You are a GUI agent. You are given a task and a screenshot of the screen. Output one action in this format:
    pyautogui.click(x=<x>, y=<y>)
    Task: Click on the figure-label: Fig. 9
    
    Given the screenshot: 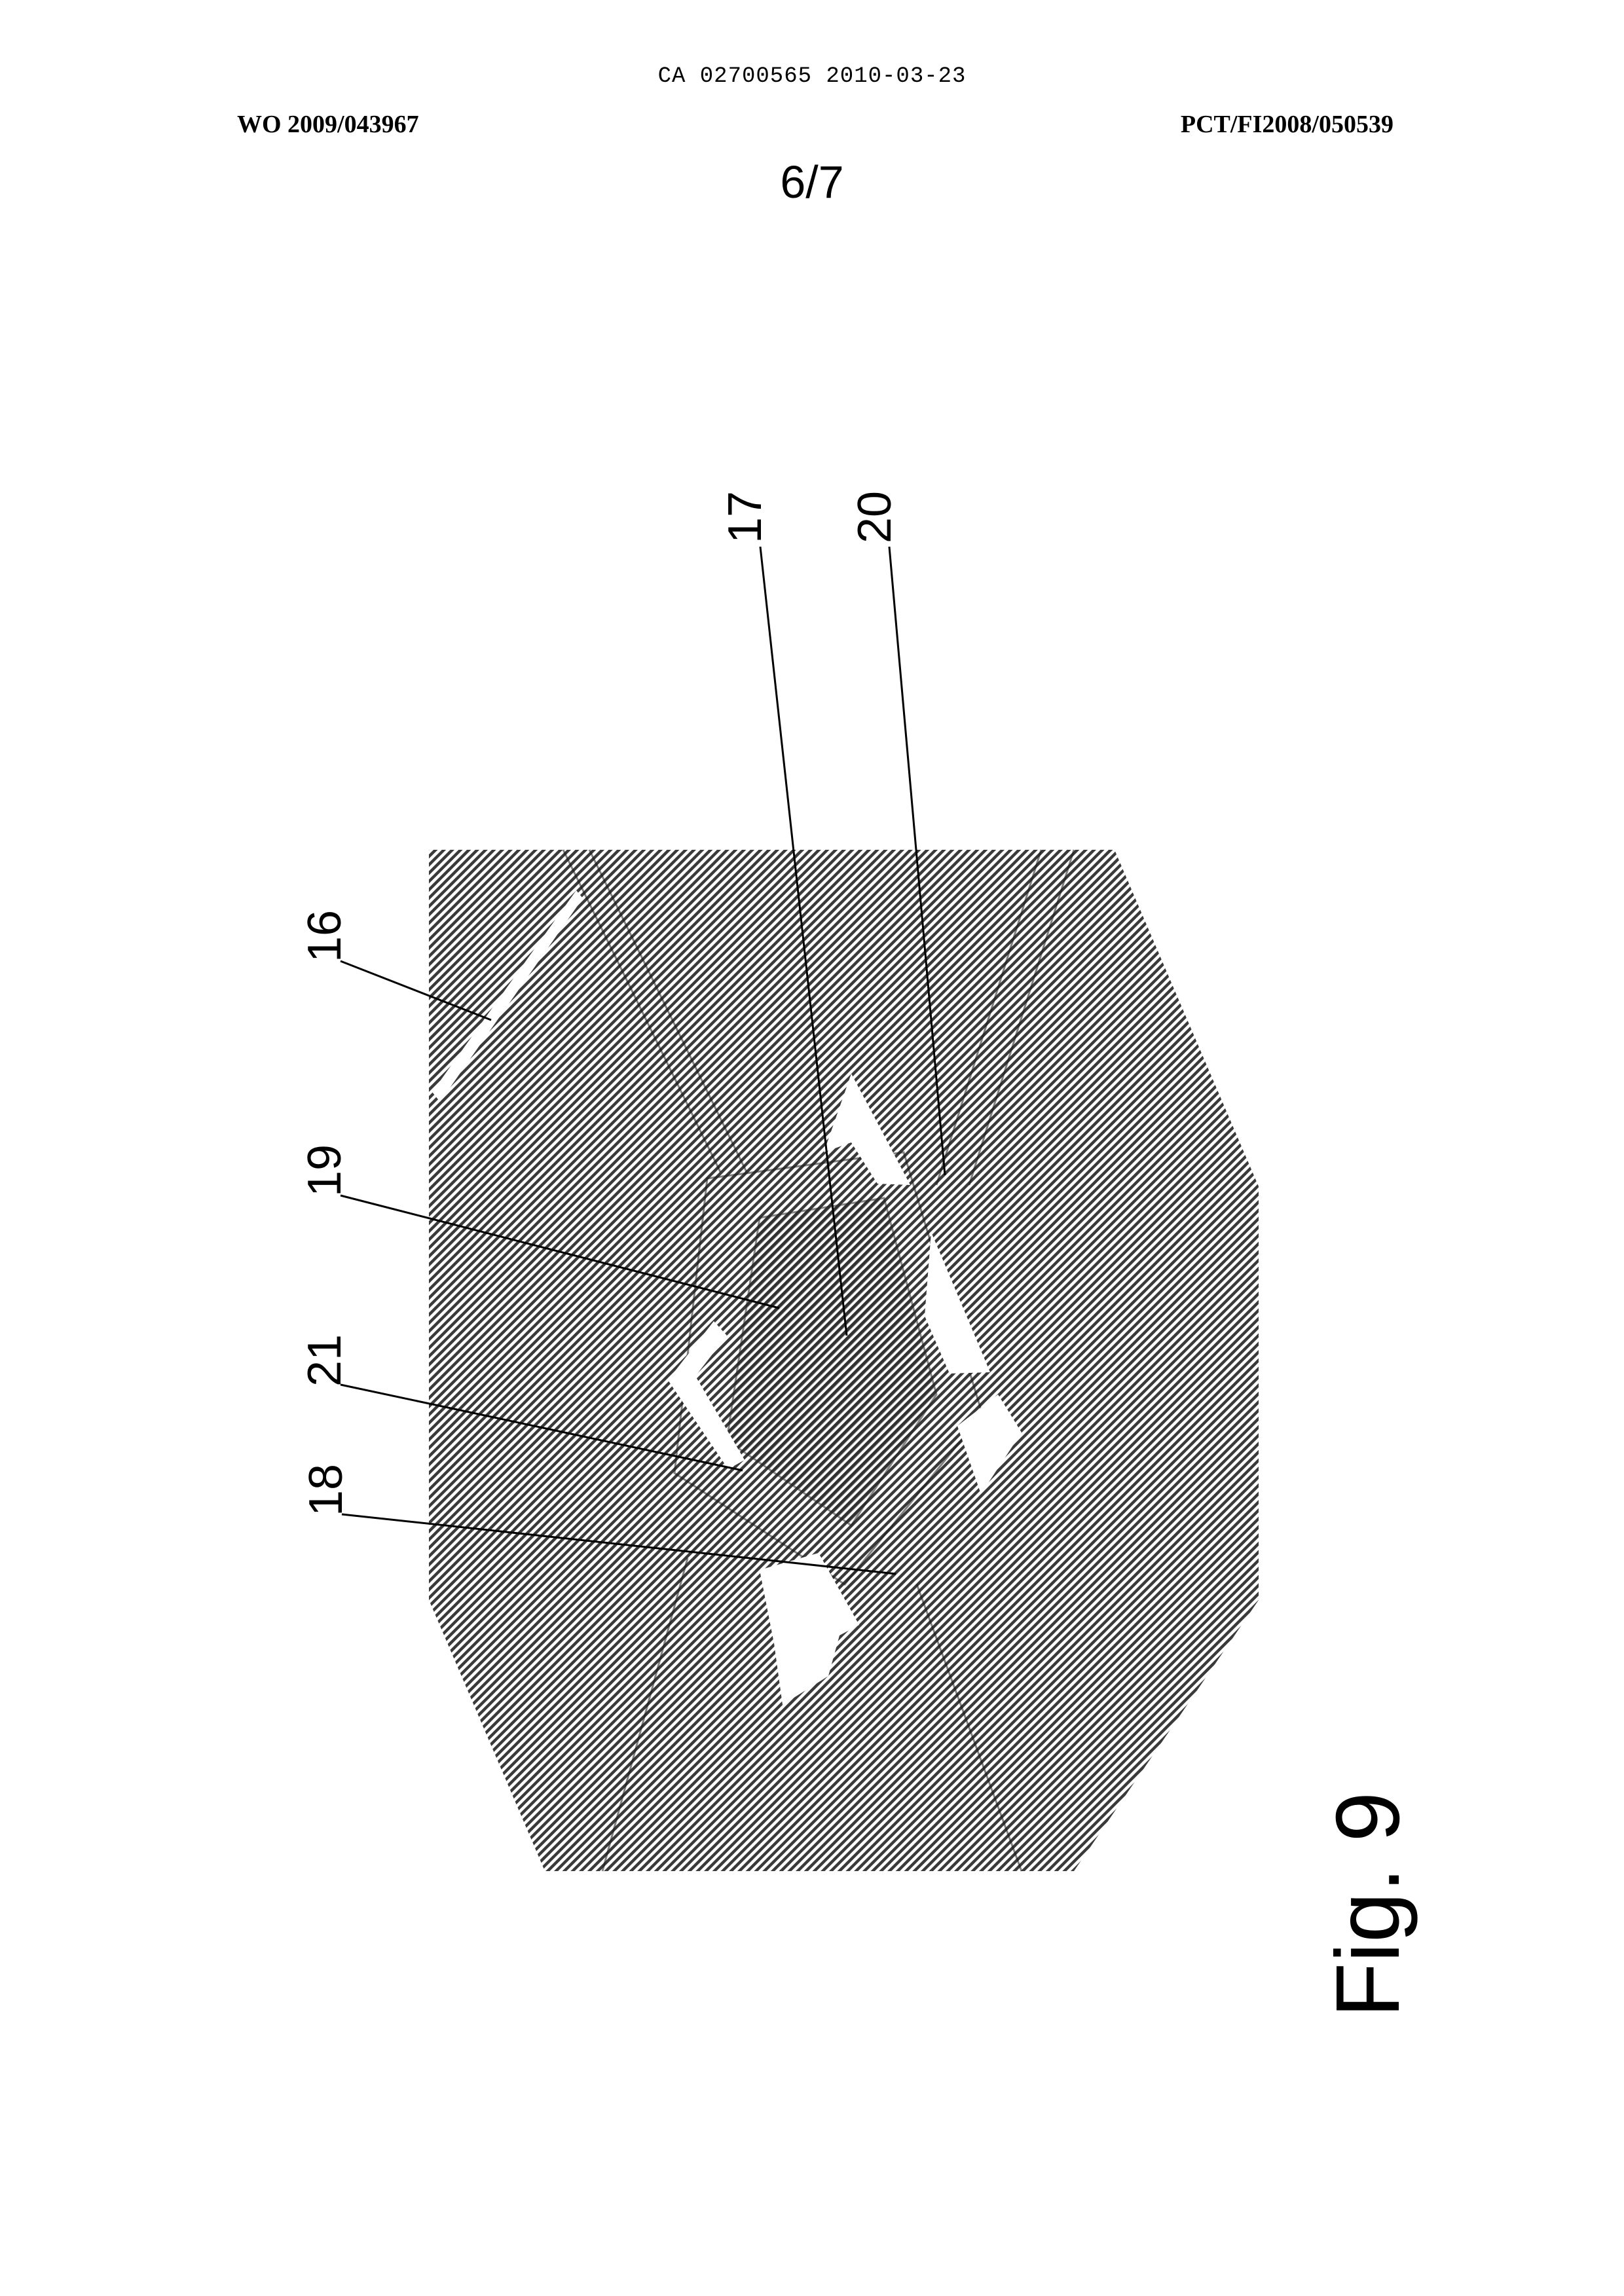 What is the action you would take?
    pyautogui.click(x=1368, y=1905)
    